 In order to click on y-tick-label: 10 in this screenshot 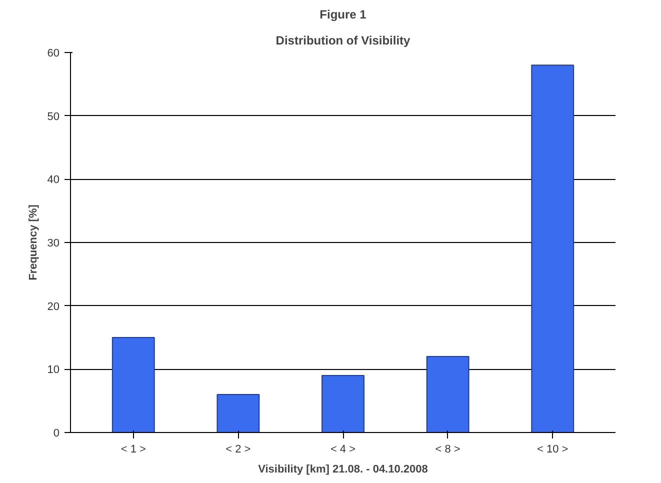, I will do `click(53, 370)`.